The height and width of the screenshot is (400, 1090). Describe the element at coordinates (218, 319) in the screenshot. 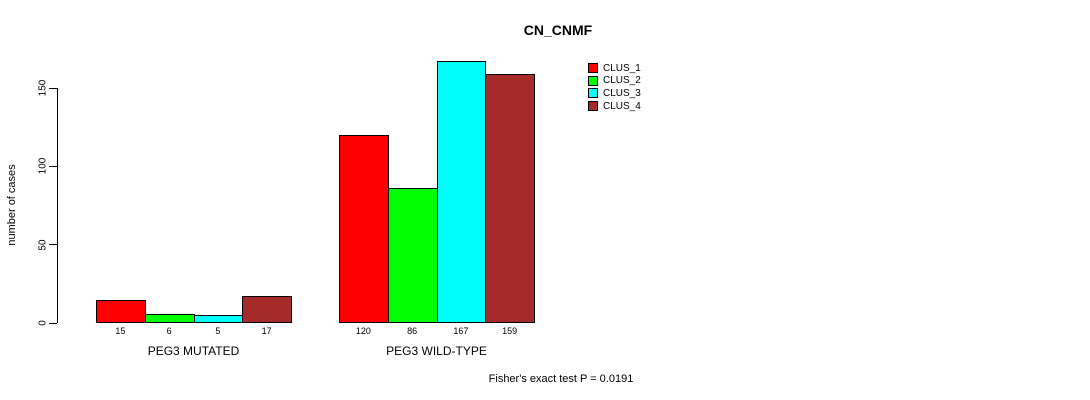

I see `bar-clus_3-mutated` at that location.